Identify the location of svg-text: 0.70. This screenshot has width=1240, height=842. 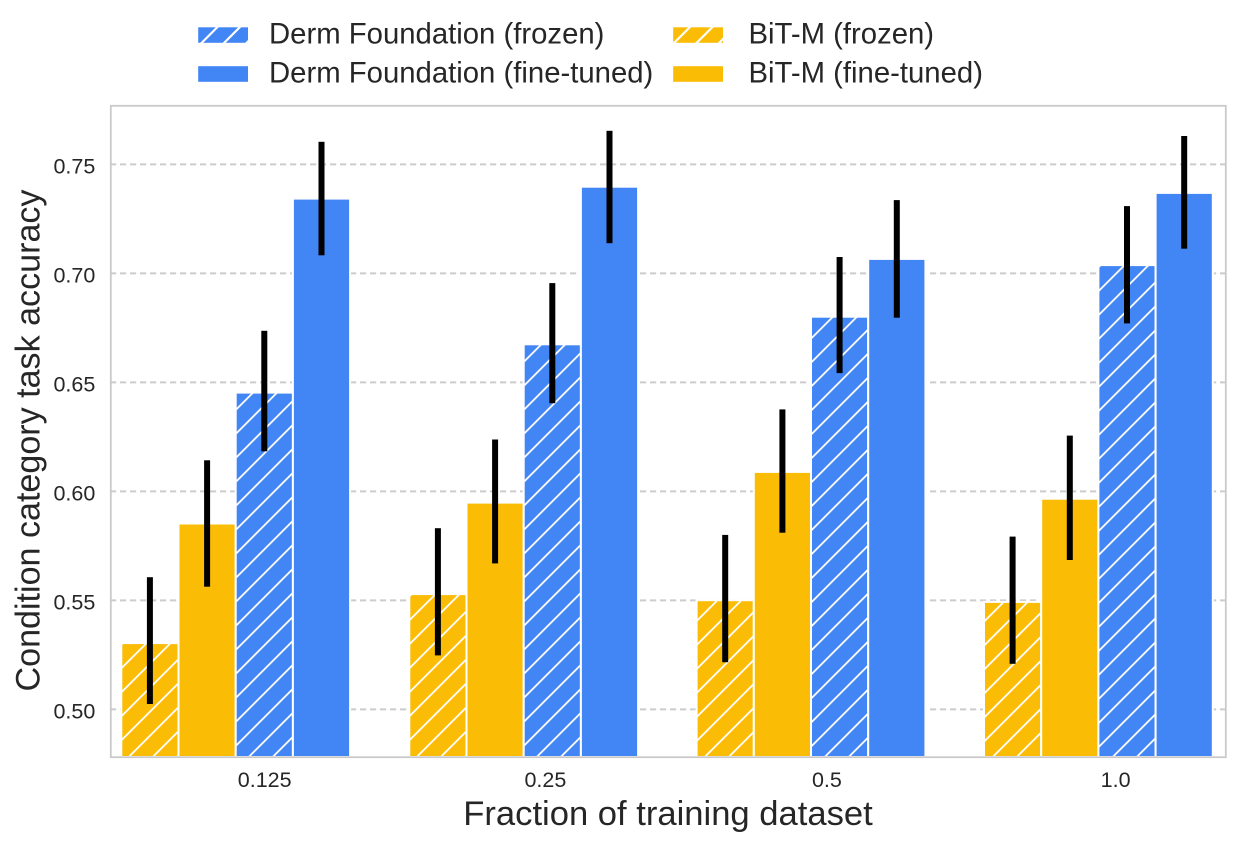
(74, 276).